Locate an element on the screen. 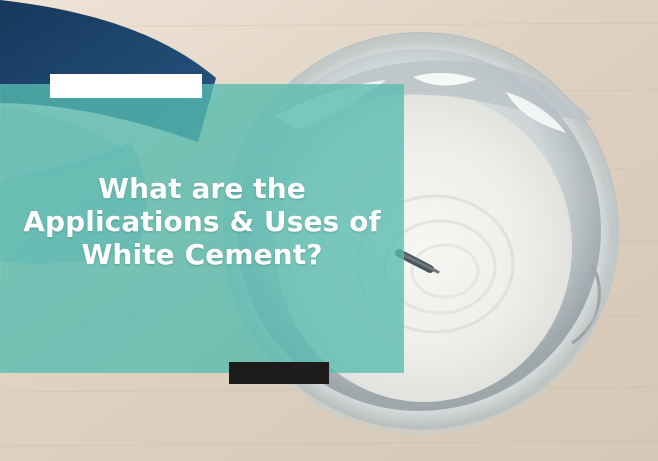 This screenshot has width=658, height=461. dark-accent-bar is located at coordinates (279, 373).